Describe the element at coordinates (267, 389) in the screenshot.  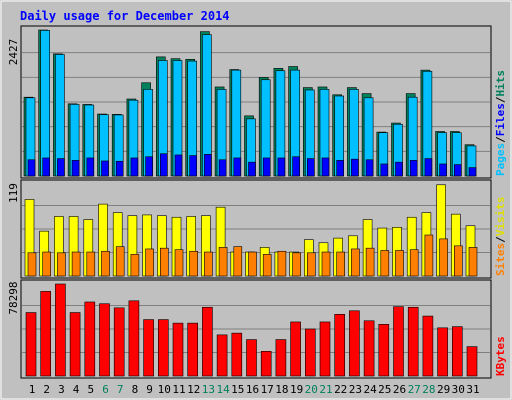
I see `x-tick-label: 17` at that location.